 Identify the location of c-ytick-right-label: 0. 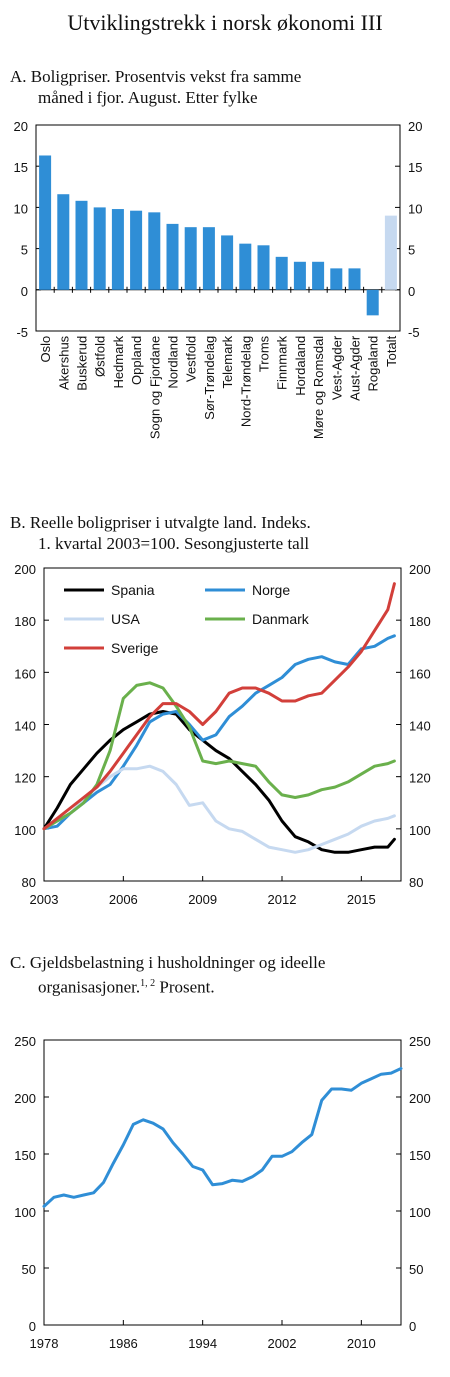
(412, 1326).